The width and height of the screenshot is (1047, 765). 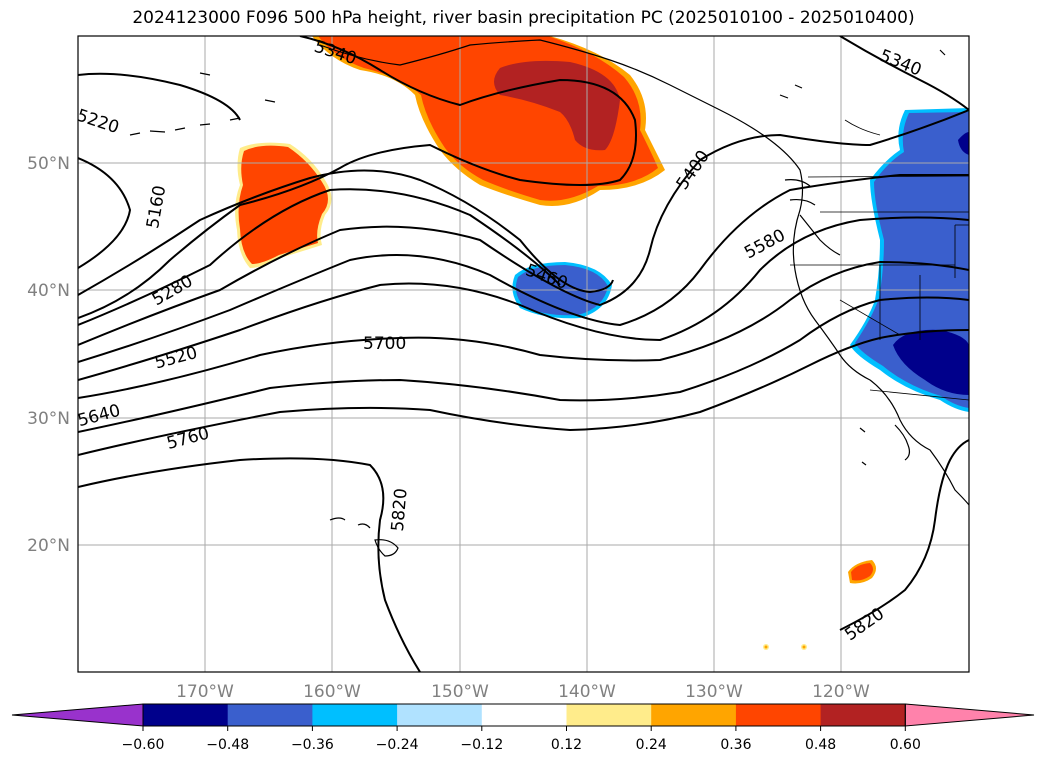 What do you see at coordinates (143, 745) in the screenshot?
I see `colorbar-tick-label: −0.60` at bounding box center [143, 745].